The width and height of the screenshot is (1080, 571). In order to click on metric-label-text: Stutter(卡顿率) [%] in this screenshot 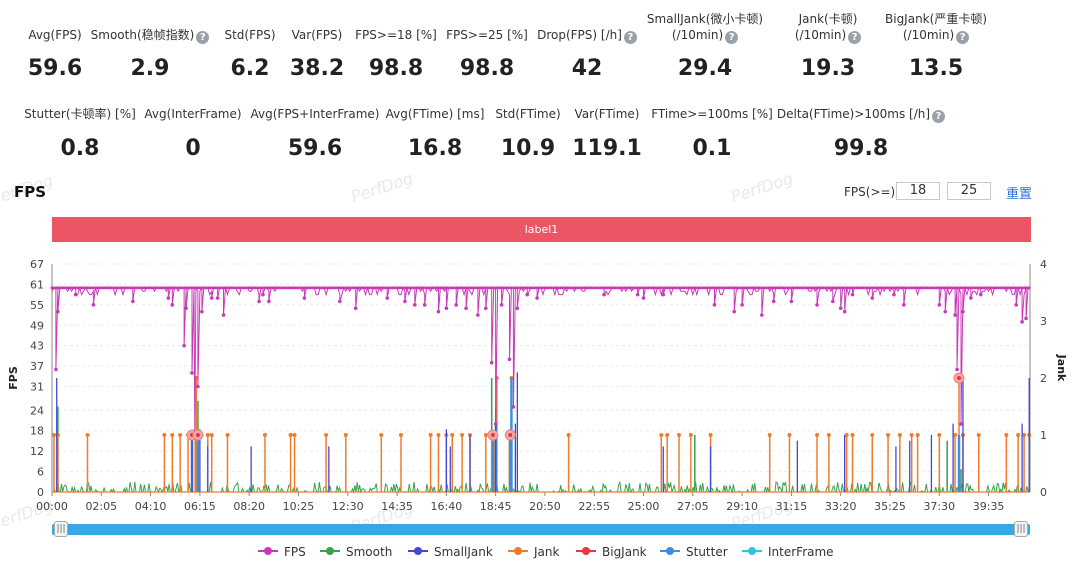, I will do `click(80, 114)`.